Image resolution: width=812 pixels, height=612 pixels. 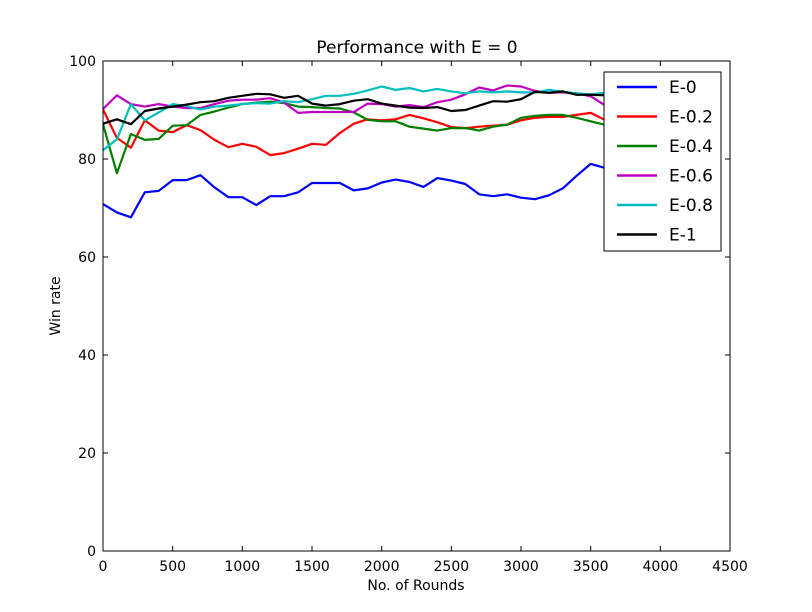 What do you see at coordinates (730, 567) in the screenshot?
I see `x-tick-label: 4500` at bounding box center [730, 567].